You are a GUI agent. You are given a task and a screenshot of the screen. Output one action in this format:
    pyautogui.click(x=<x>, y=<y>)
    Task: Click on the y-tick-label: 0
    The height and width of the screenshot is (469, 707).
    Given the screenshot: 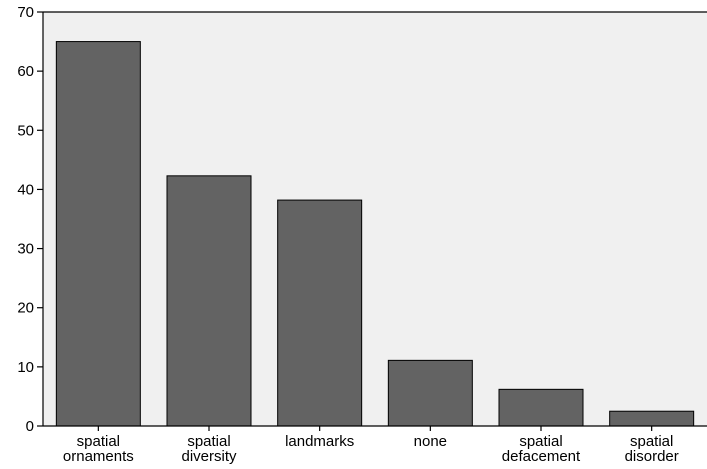 What is the action you would take?
    pyautogui.click(x=30, y=426)
    